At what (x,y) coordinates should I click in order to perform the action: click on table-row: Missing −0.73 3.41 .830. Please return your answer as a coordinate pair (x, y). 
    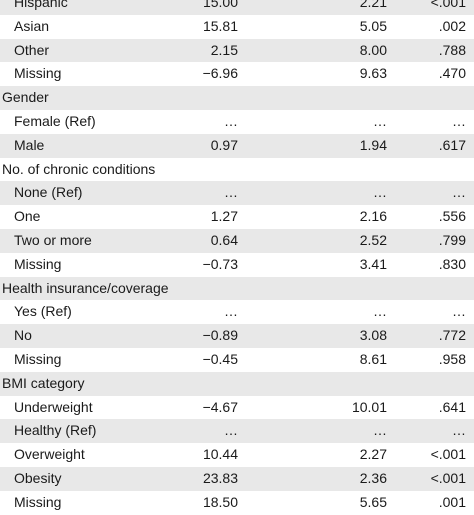
    Looking at the image, I should click on (237, 265).